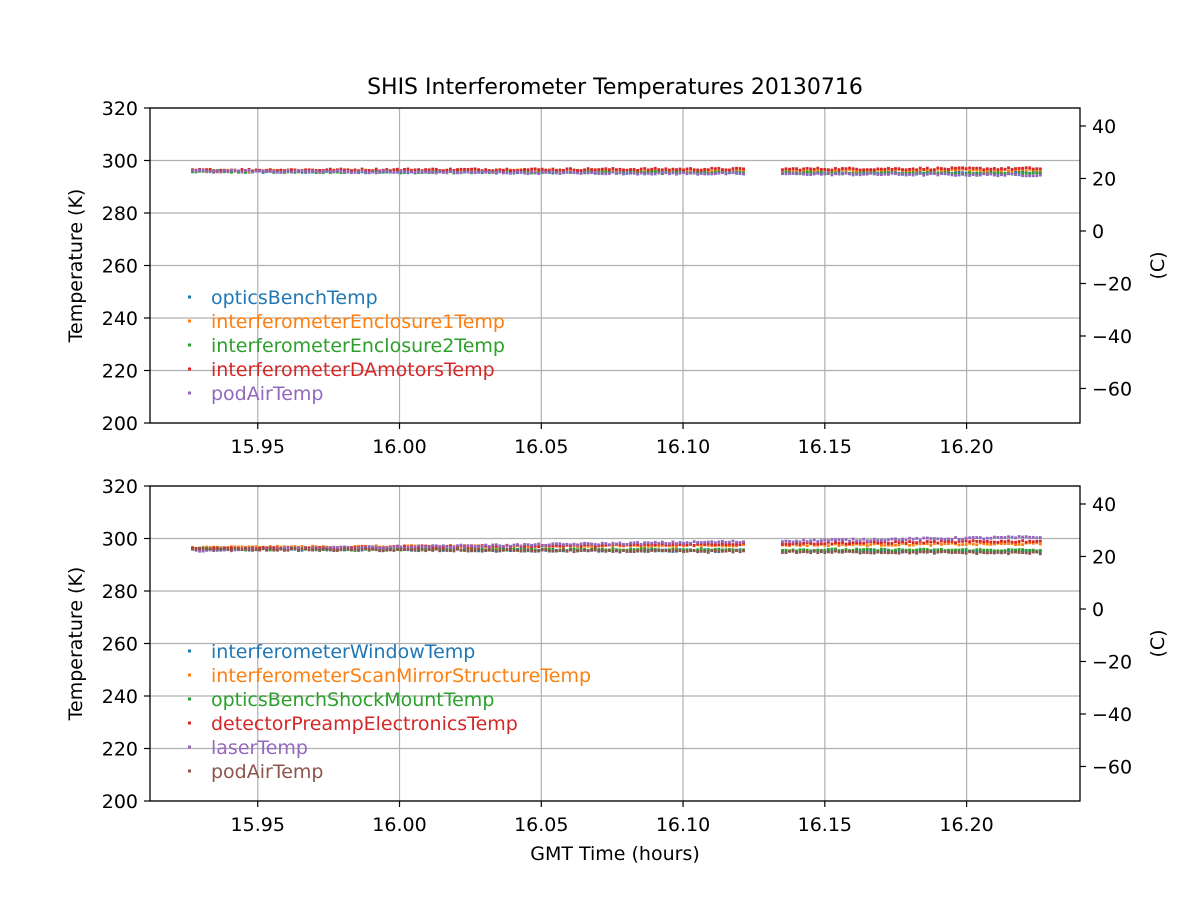 The height and width of the screenshot is (900, 1200). Describe the element at coordinates (1104, 557) in the screenshot. I see `y2-tick-label: 20` at that location.